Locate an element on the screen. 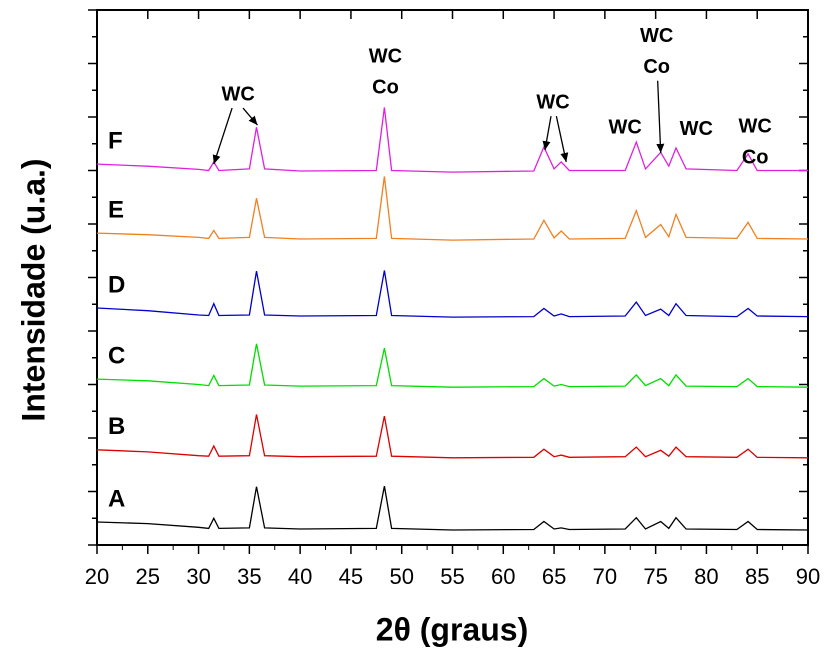 Image resolution: width=828 pixels, height=657 pixels. x-tick-label: 65 is located at coordinates (554, 576).